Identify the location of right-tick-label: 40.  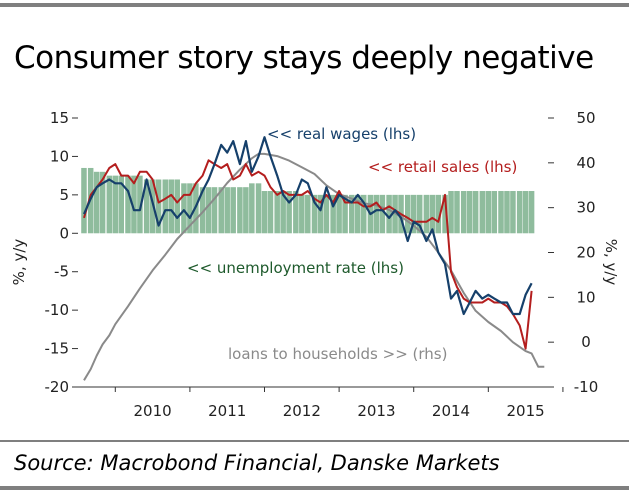
(585, 163).